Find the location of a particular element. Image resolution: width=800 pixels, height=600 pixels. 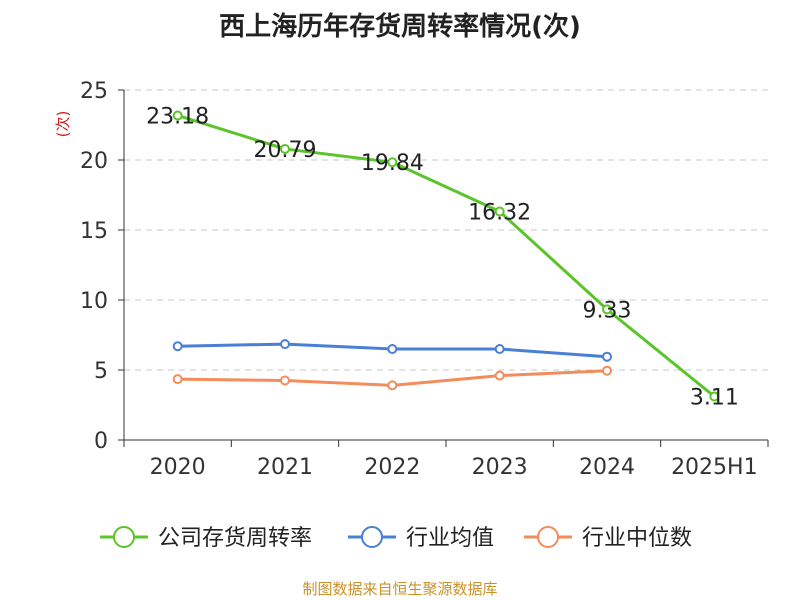

legend-label: 公司存货周转率 is located at coordinates (235, 538).